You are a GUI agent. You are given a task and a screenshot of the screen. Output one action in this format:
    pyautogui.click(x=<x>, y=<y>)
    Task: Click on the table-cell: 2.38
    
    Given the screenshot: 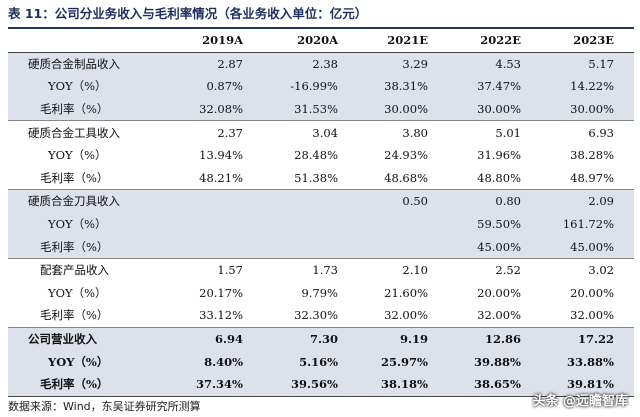 What is the action you would take?
    pyautogui.click(x=310, y=64)
    